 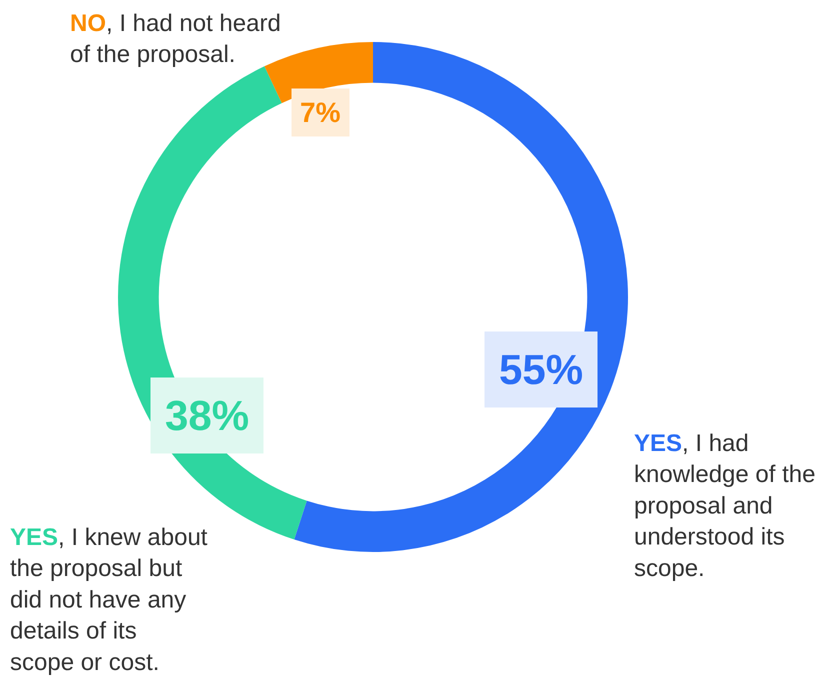 What do you see at coordinates (207, 415) in the screenshot?
I see `data-label: 38%` at bounding box center [207, 415].